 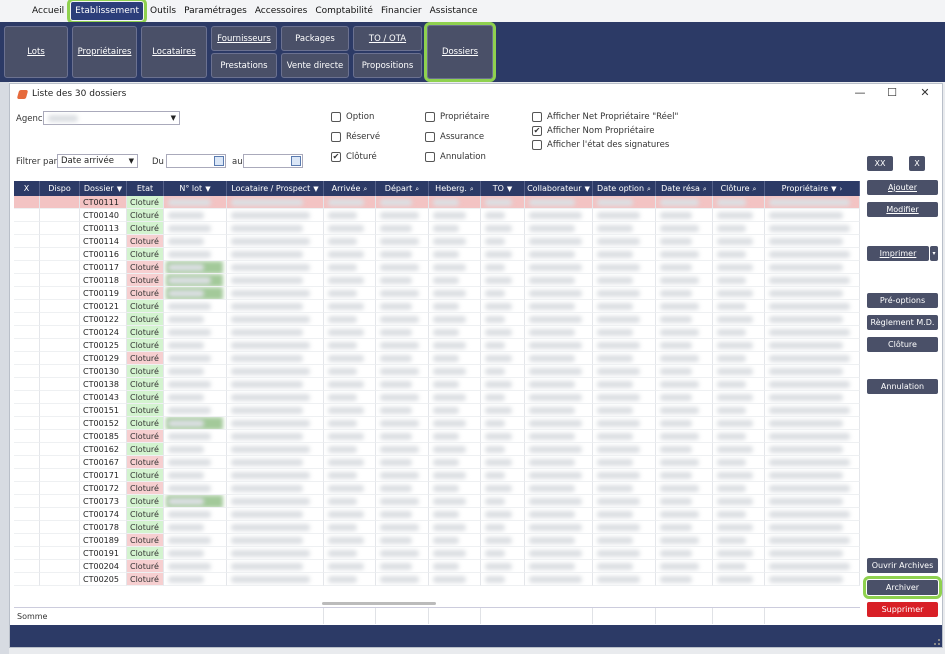 What do you see at coordinates (902, 386) in the screenshot?
I see `annulation-button: Annulation` at bounding box center [902, 386].